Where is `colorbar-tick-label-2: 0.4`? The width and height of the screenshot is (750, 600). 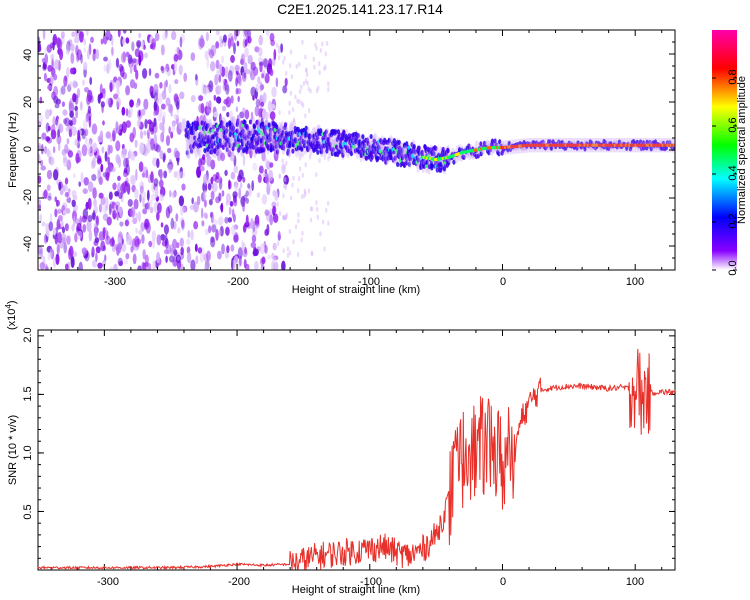
colorbar-tick-label-2: 0.4 is located at coordinates (733, 172).